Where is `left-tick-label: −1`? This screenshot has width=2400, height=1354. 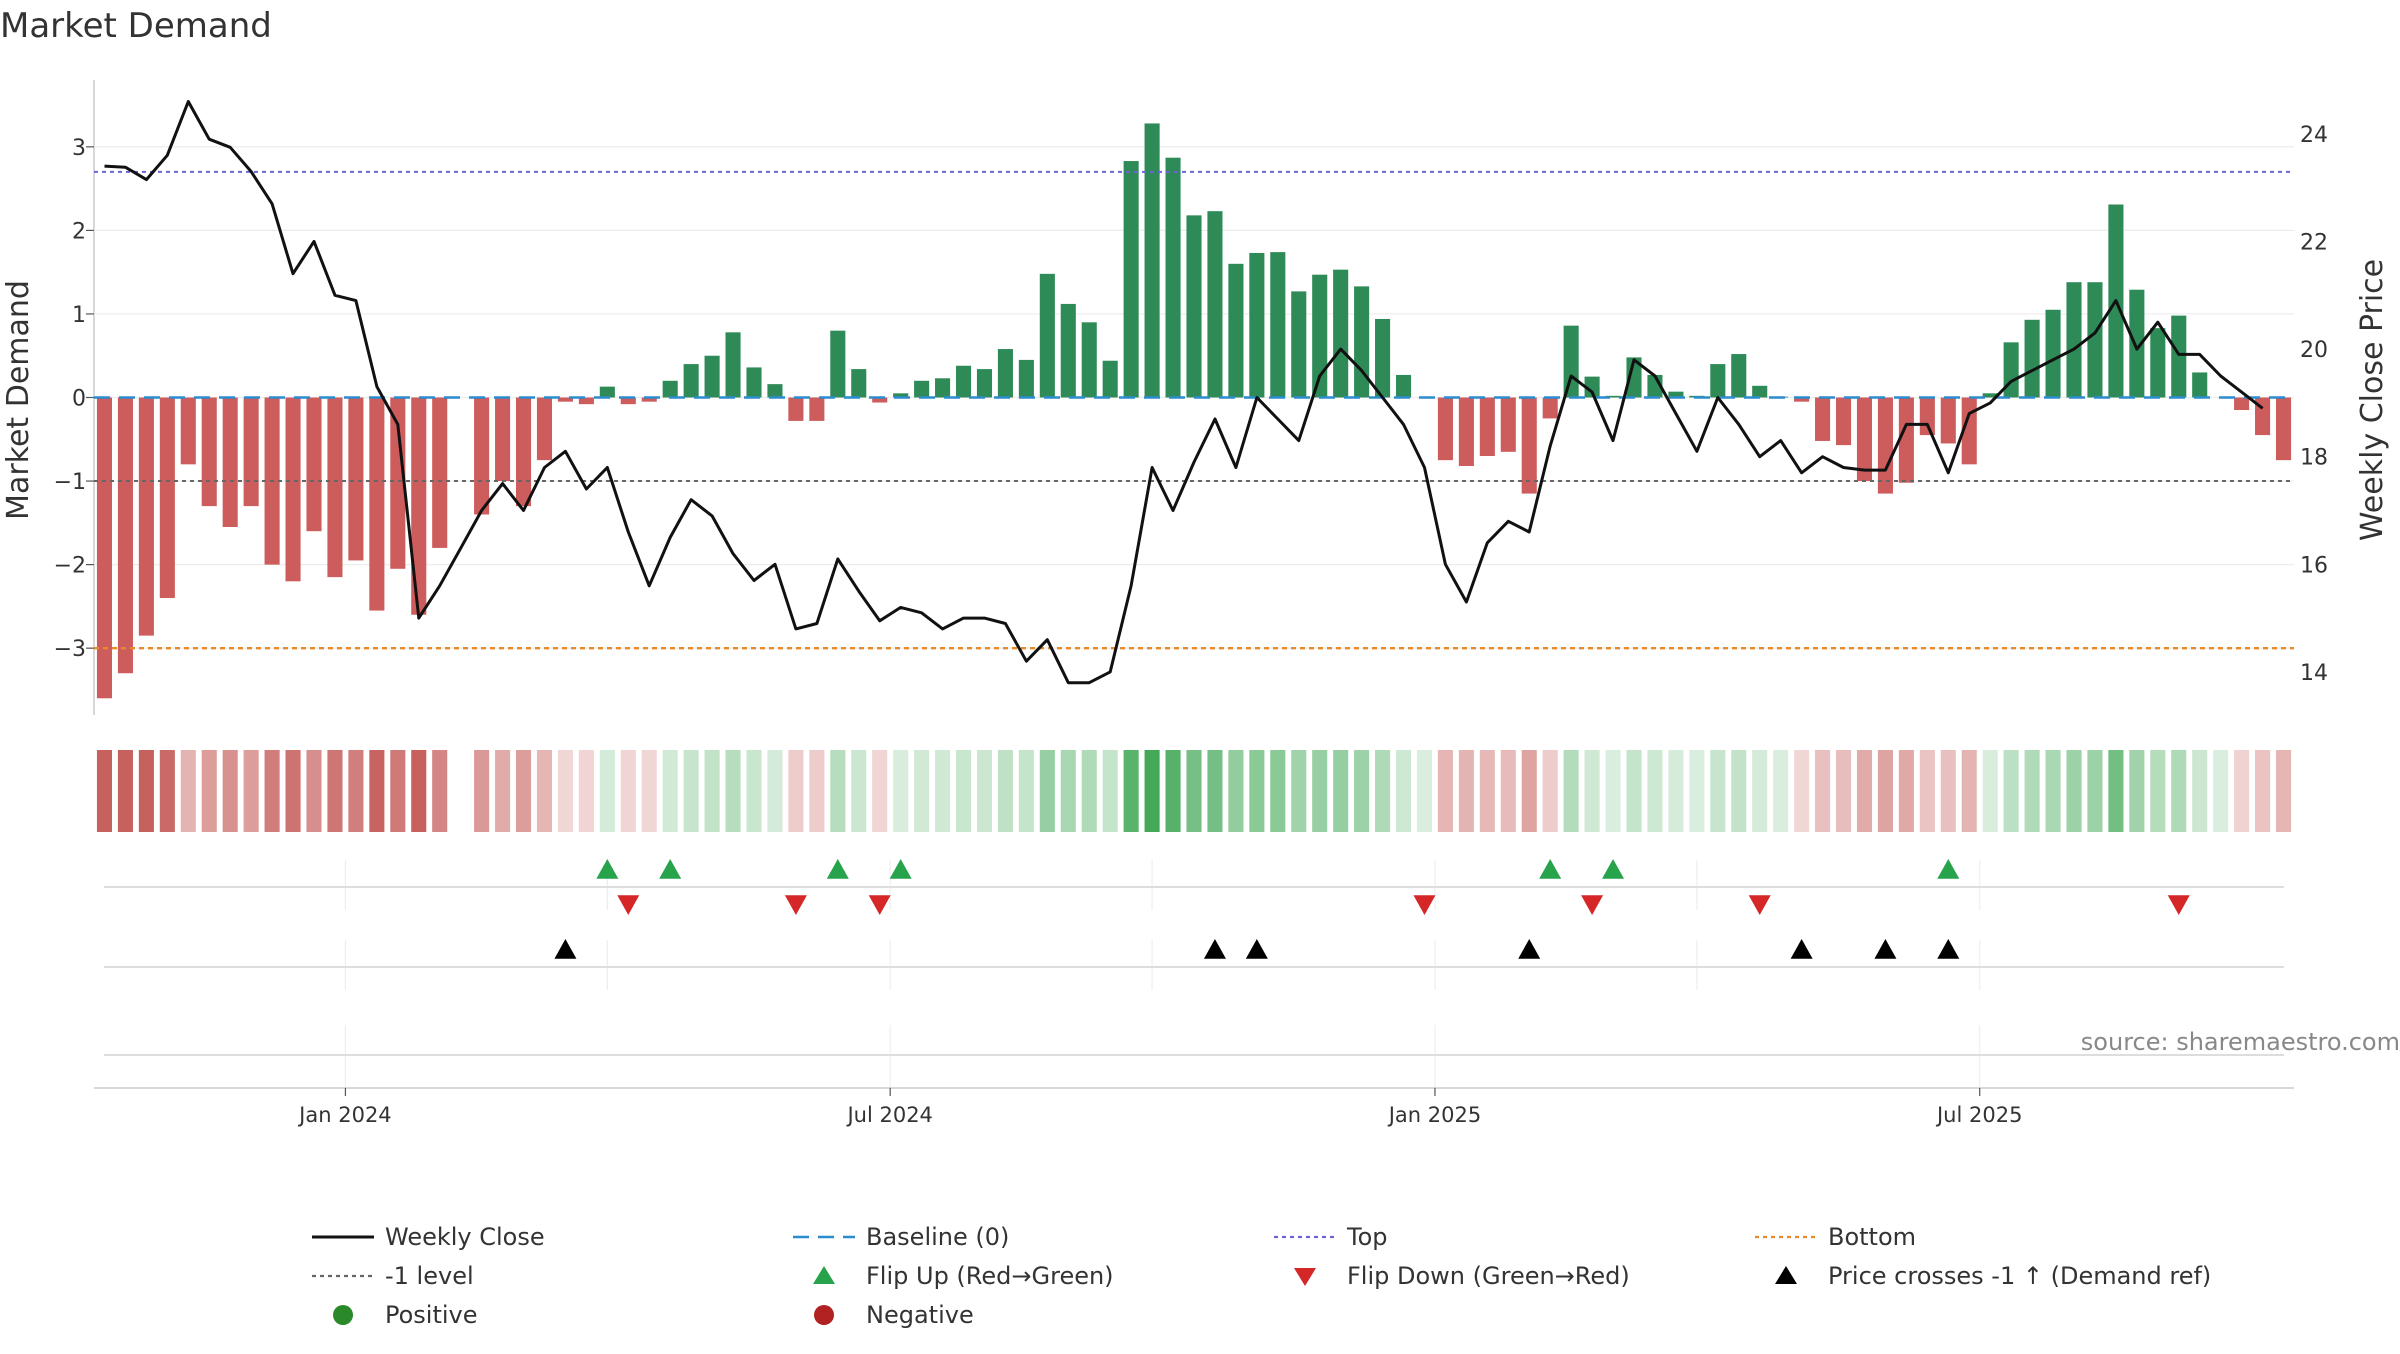 left-tick-label: −1 is located at coordinates (70, 482).